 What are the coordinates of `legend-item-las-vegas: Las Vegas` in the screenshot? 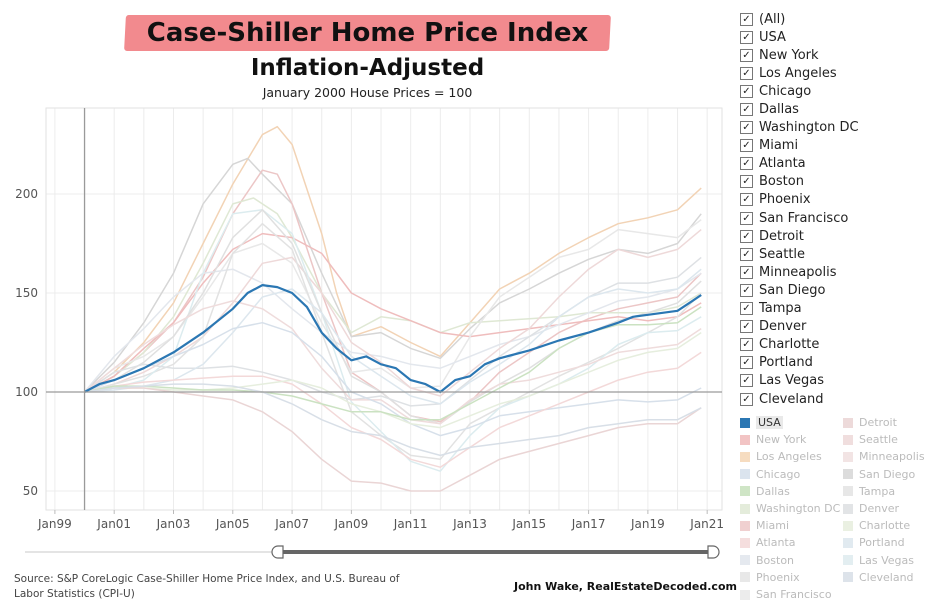 It's located at (878, 560).